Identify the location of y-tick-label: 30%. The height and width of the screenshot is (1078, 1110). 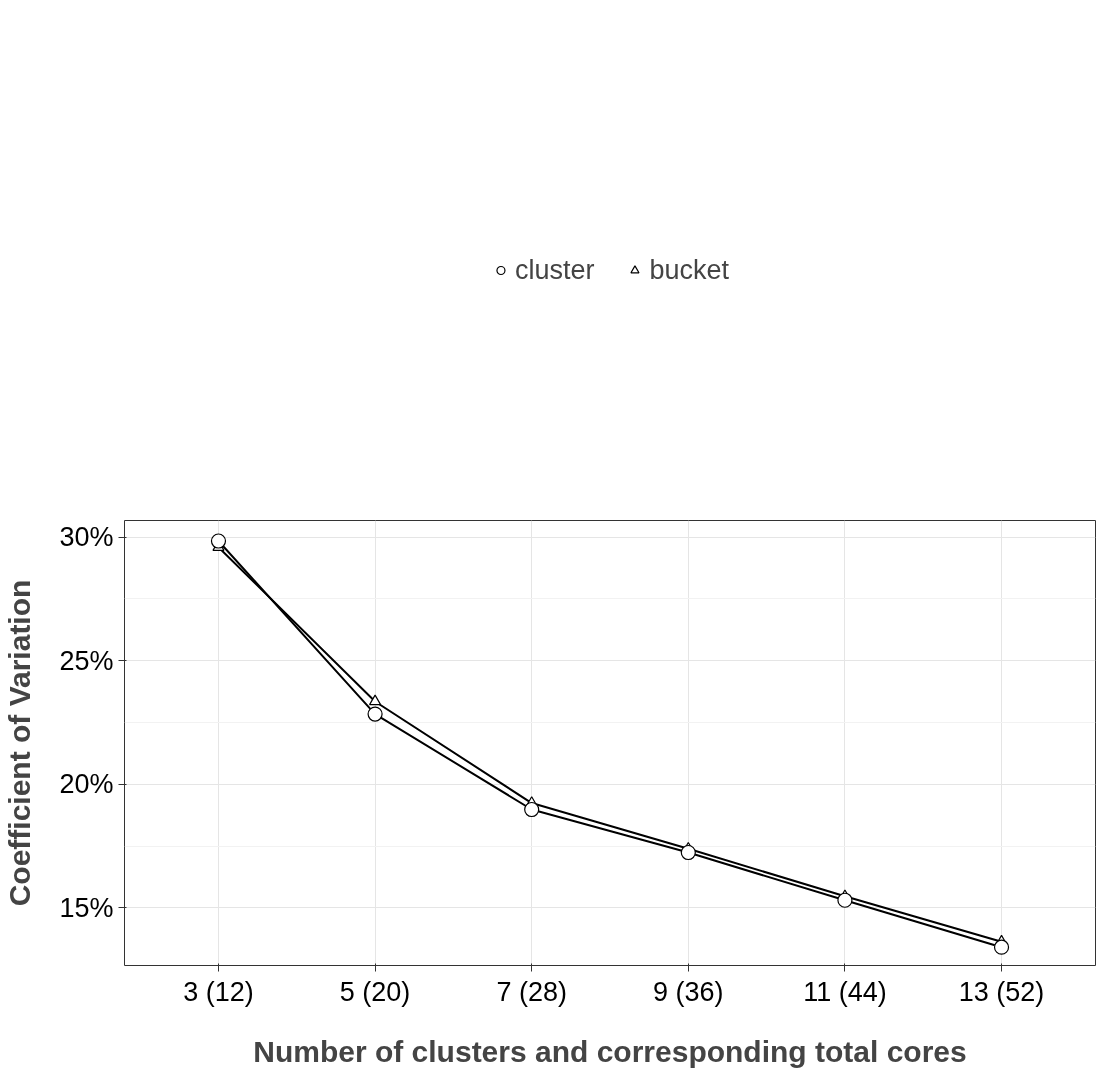
(86, 537).